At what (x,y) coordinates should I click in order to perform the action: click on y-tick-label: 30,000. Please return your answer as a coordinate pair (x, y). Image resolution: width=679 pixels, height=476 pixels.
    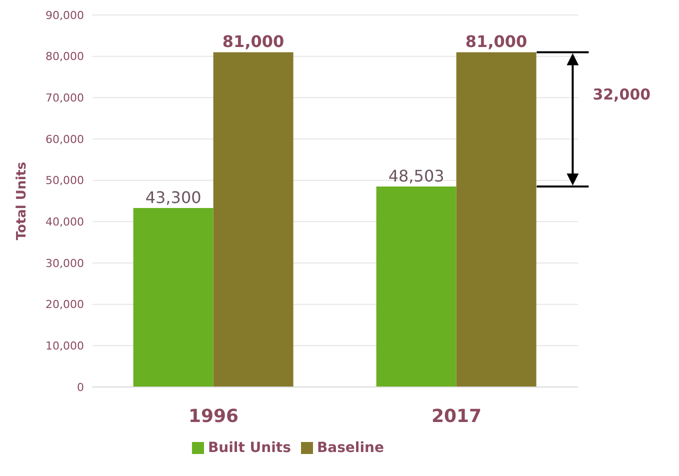
    Looking at the image, I should click on (65, 263).